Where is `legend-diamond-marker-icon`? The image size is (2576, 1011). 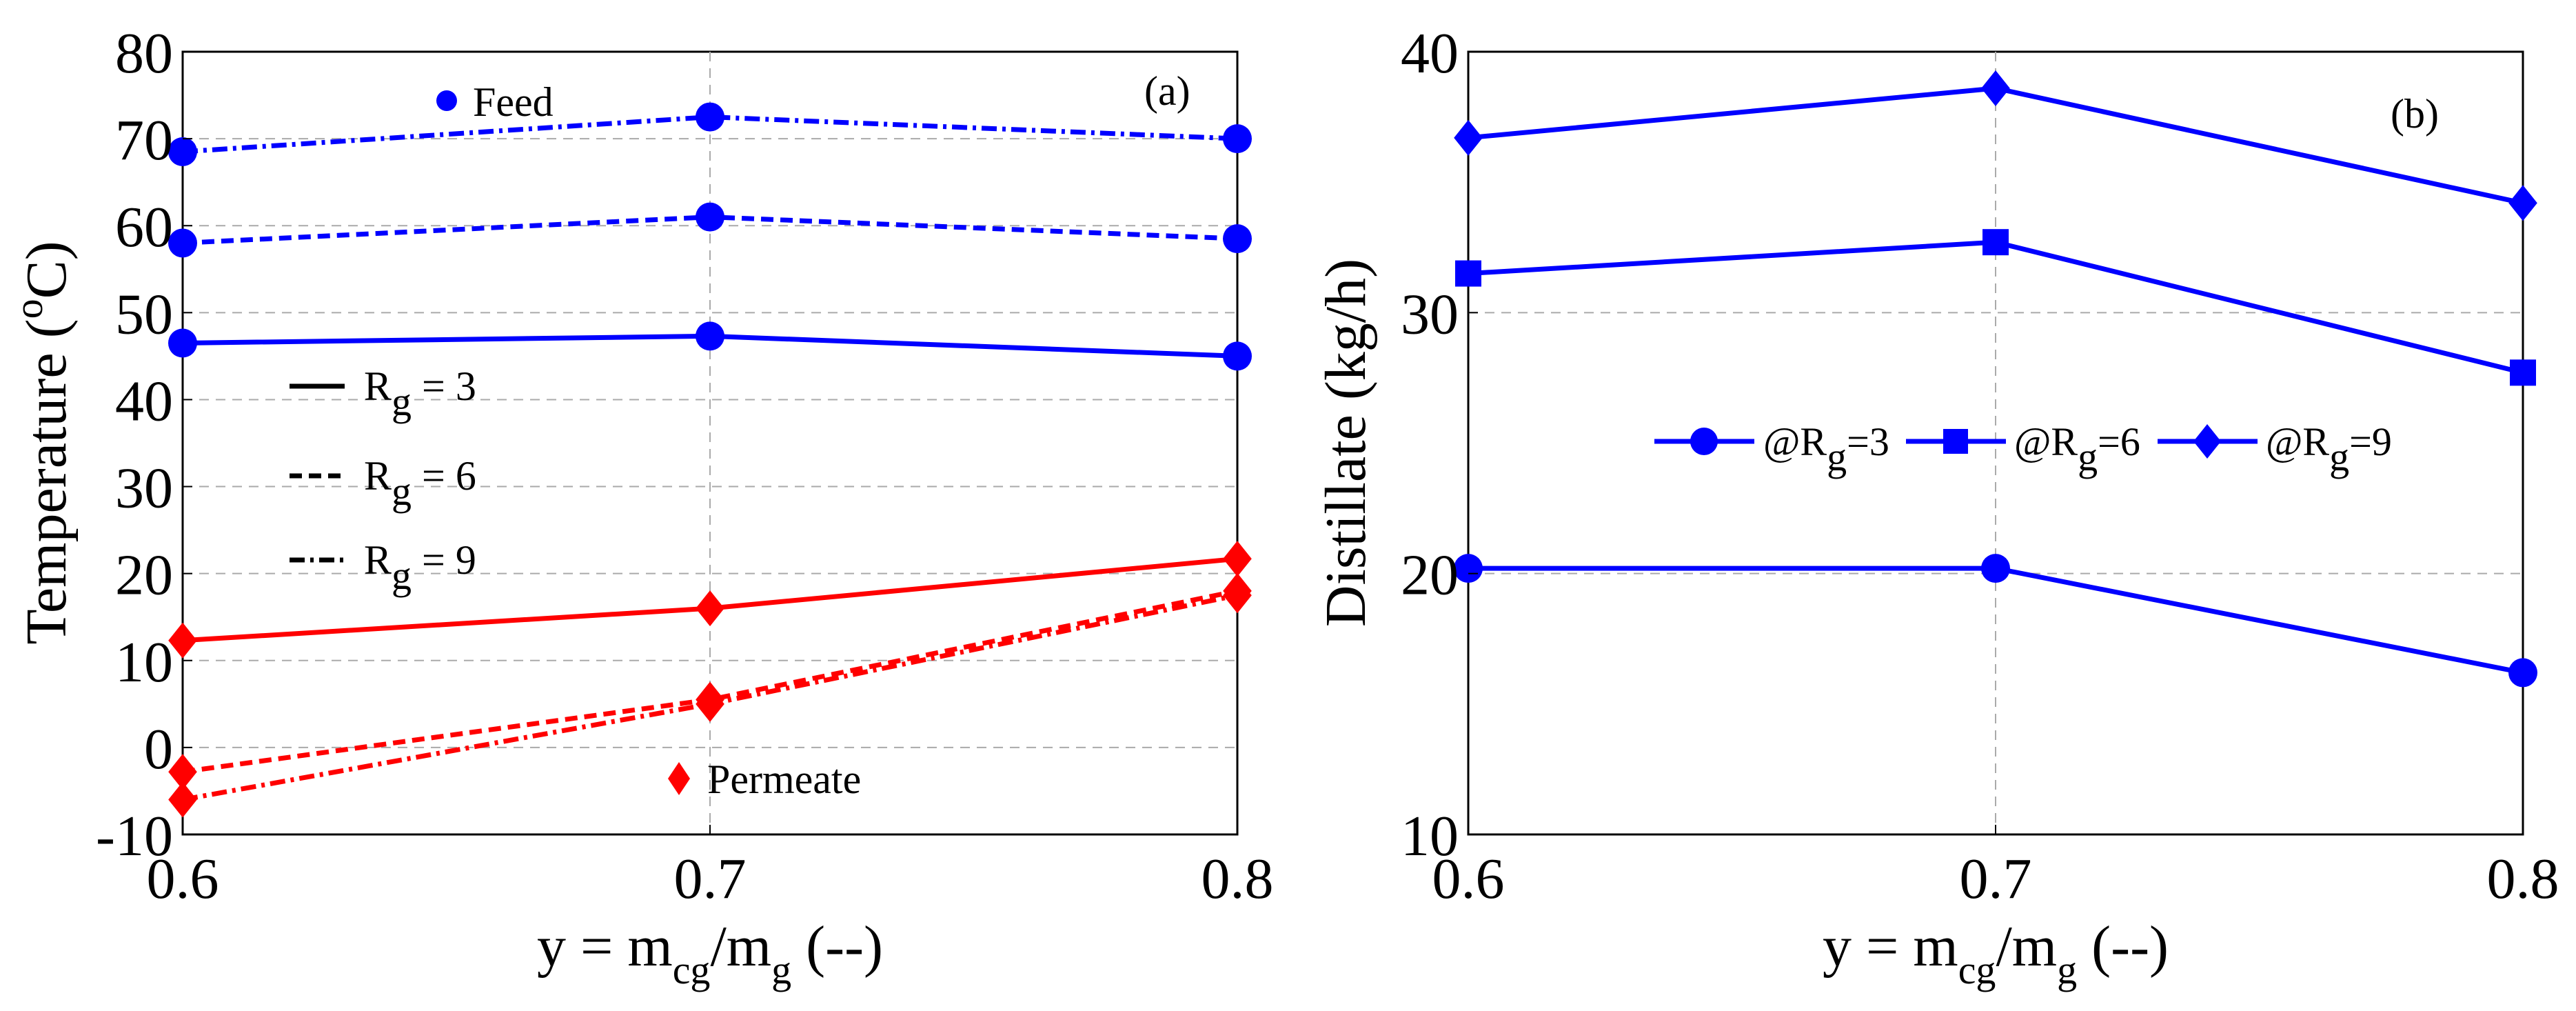
legend-diamond-marker-icon is located at coordinates (2207, 442).